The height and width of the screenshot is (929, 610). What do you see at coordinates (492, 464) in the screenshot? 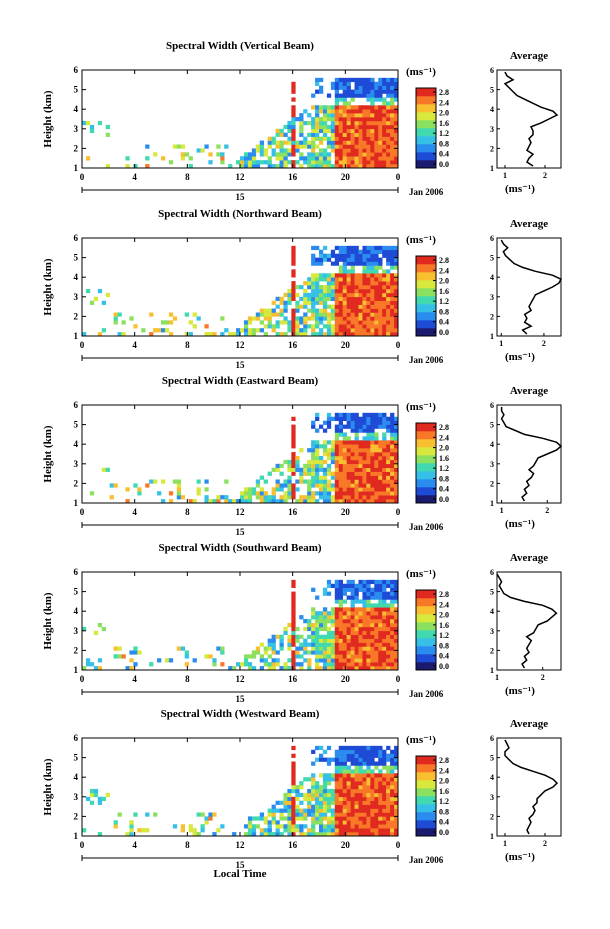
I see `average-y-tick-label: 3` at bounding box center [492, 464].